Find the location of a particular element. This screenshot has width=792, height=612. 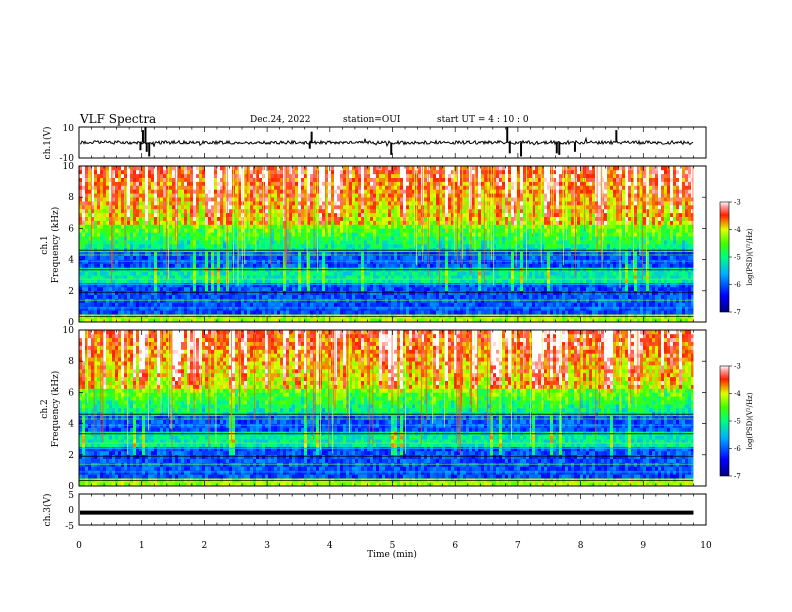

date-label: Dec.24, 2022 is located at coordinates (280, 120).